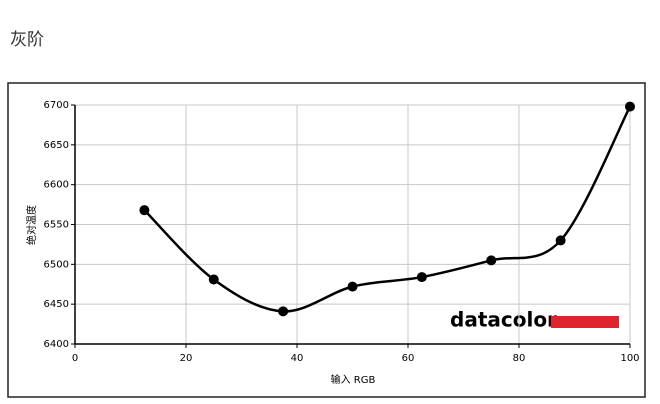 This screenshot has width=660, height=404. Describe the element at coordinates (56, 304) in the screenshot. I see `y-tick-label: 6450` at that location.